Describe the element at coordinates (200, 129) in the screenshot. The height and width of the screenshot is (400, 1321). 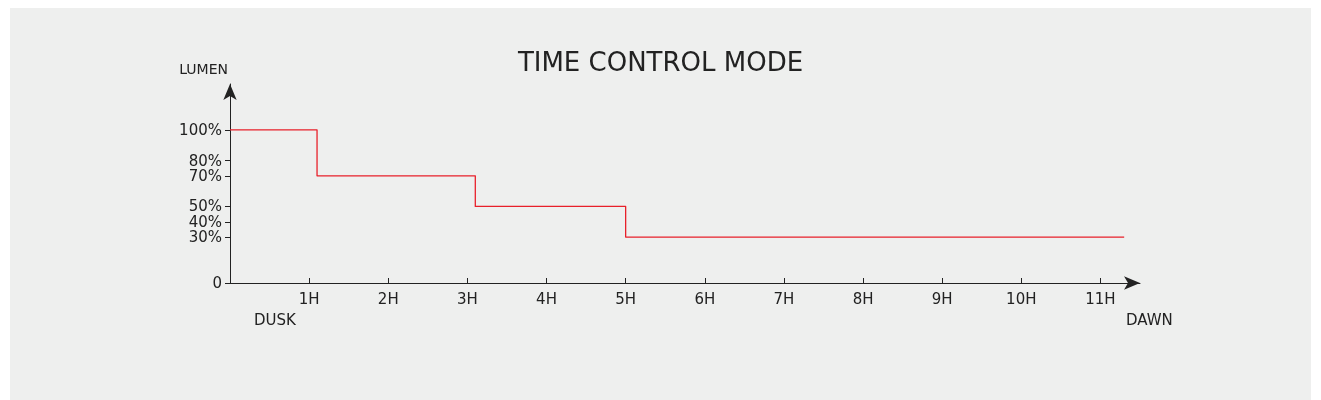
I see `y-tick-label: 100%` at that location.